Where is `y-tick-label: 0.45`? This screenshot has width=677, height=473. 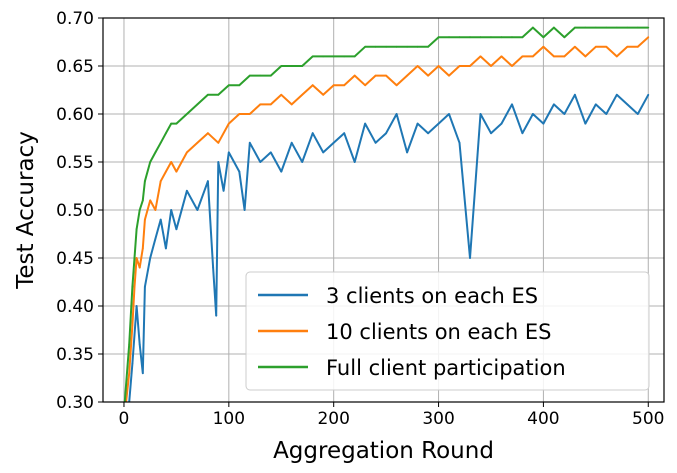
y-tick-label: 0.45 is located at coordinates (75, 259).